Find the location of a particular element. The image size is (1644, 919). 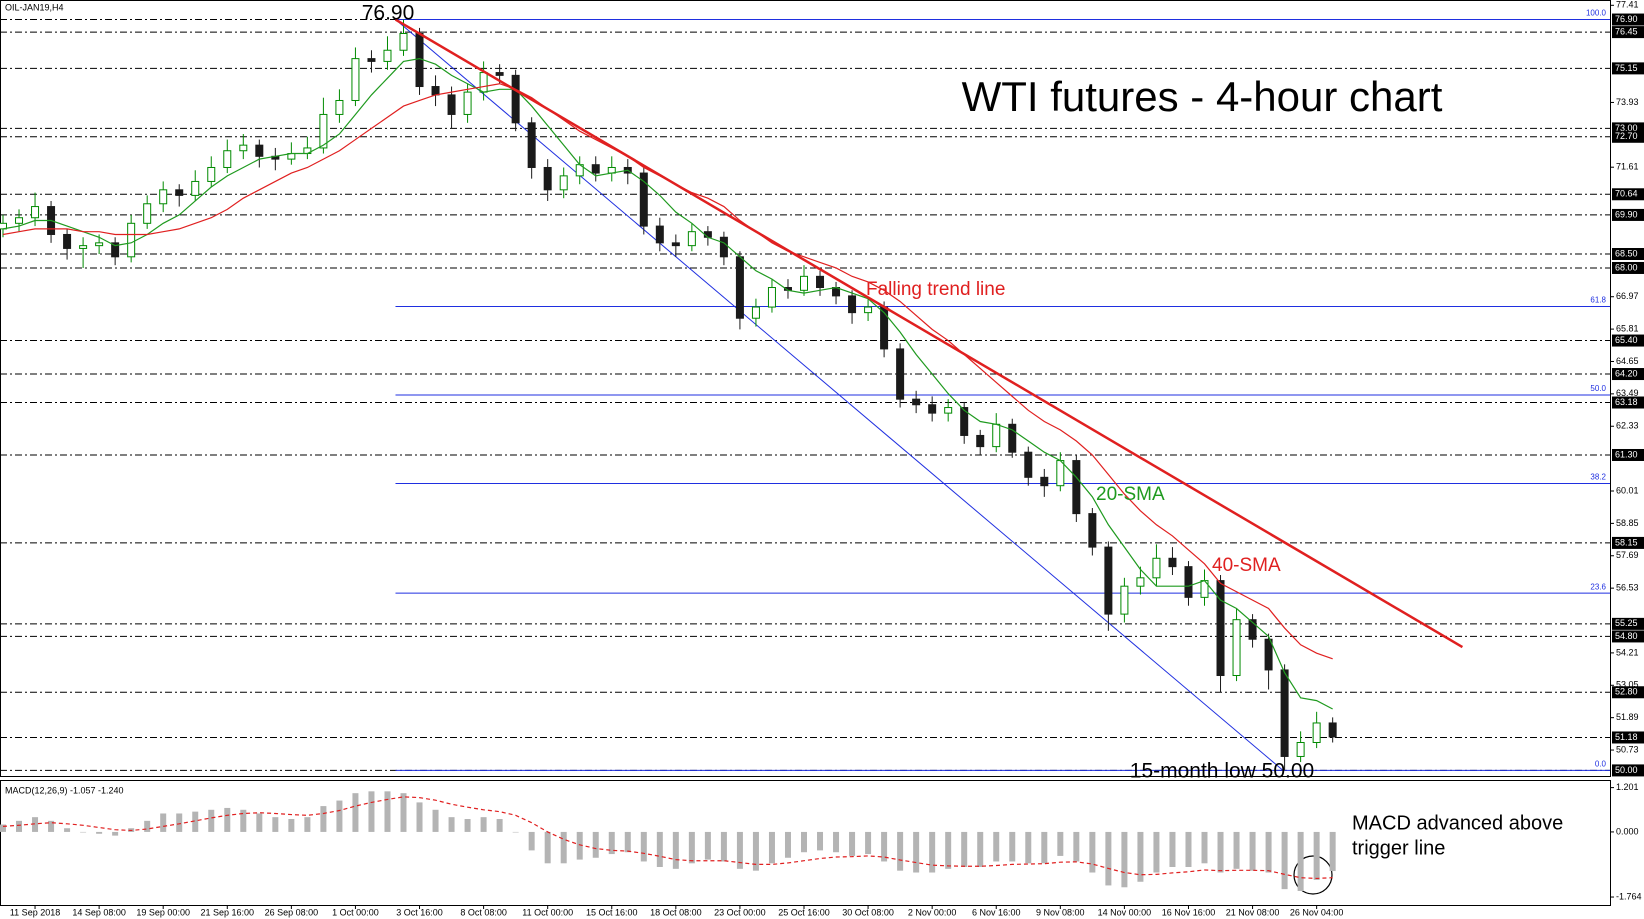

level-label: 54.80 is located at coordinates (1626, 636).